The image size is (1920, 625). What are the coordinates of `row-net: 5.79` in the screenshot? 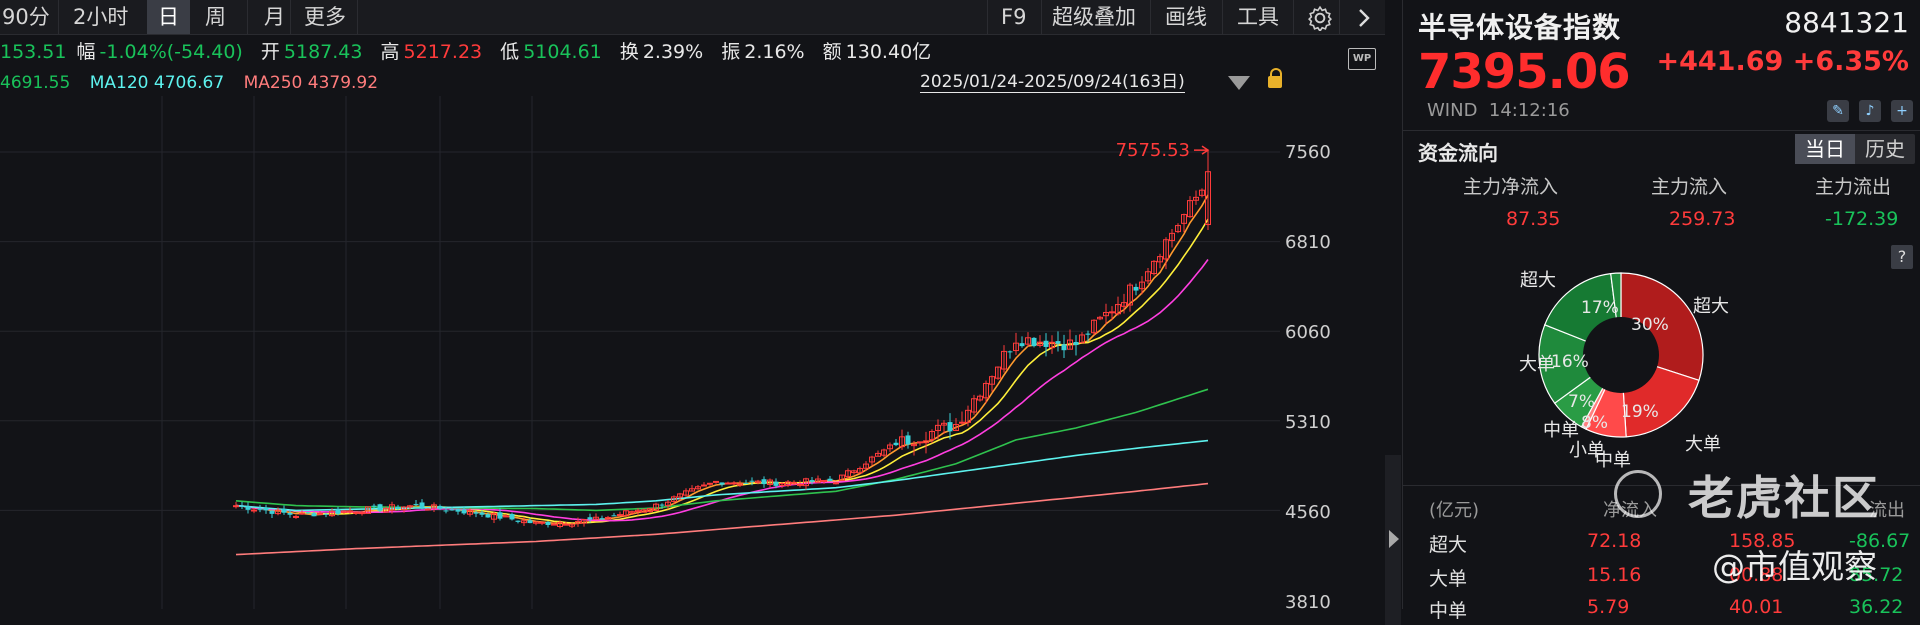 It's located at (1608, 607).